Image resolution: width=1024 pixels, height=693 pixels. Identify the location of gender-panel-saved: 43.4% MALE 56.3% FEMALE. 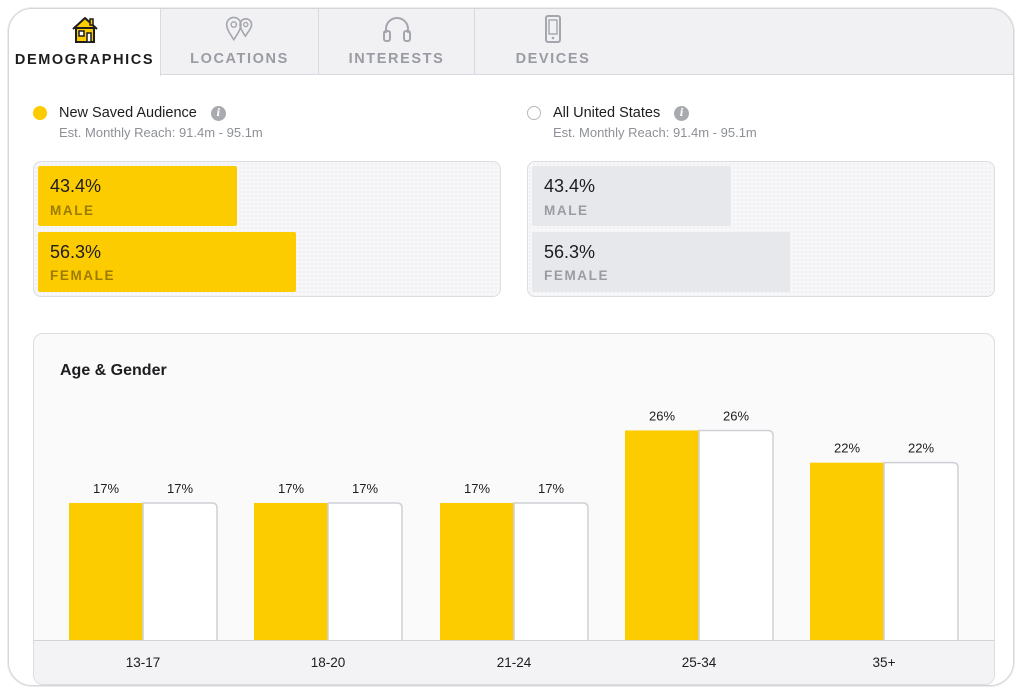
(267, 229).